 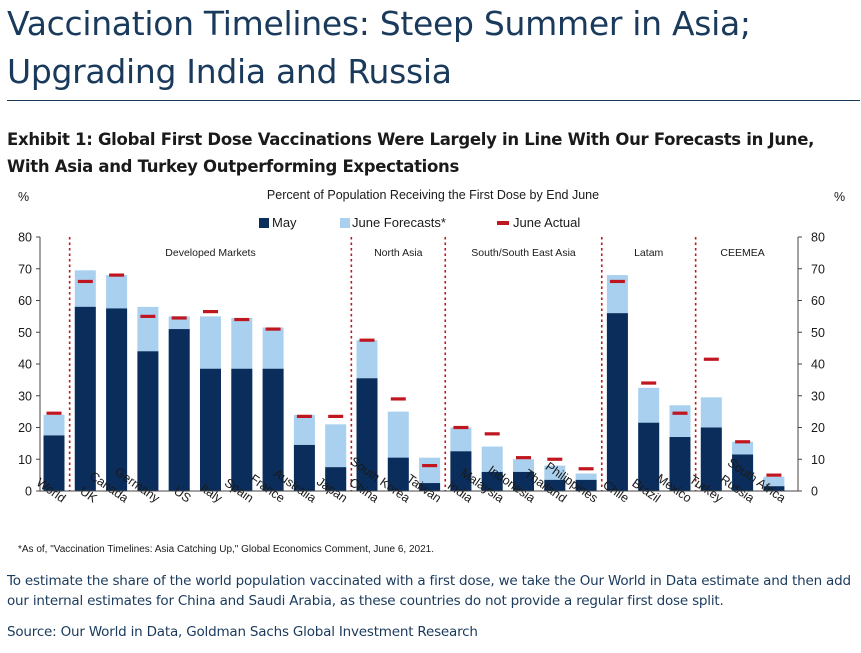 I want to click on y-tick-label-right: 0, so click(x=814, y=492).